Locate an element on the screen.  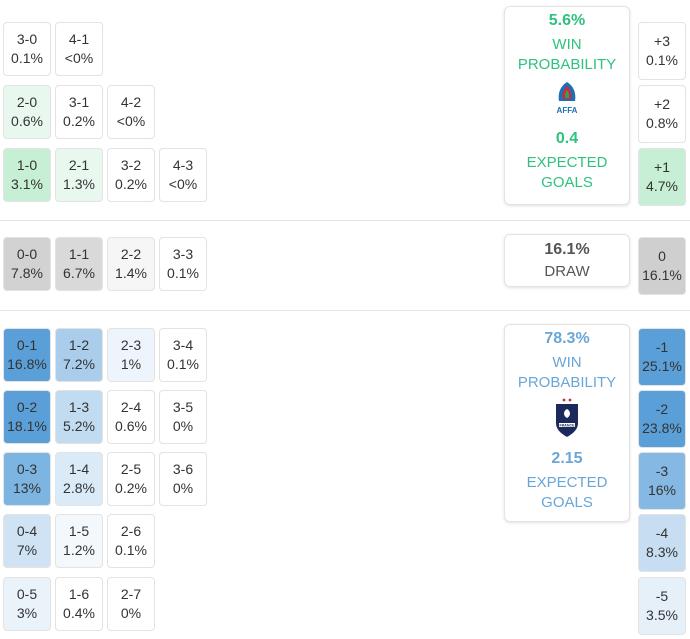
scoreline-score: 3-0 is located at coordinates (27, 39).